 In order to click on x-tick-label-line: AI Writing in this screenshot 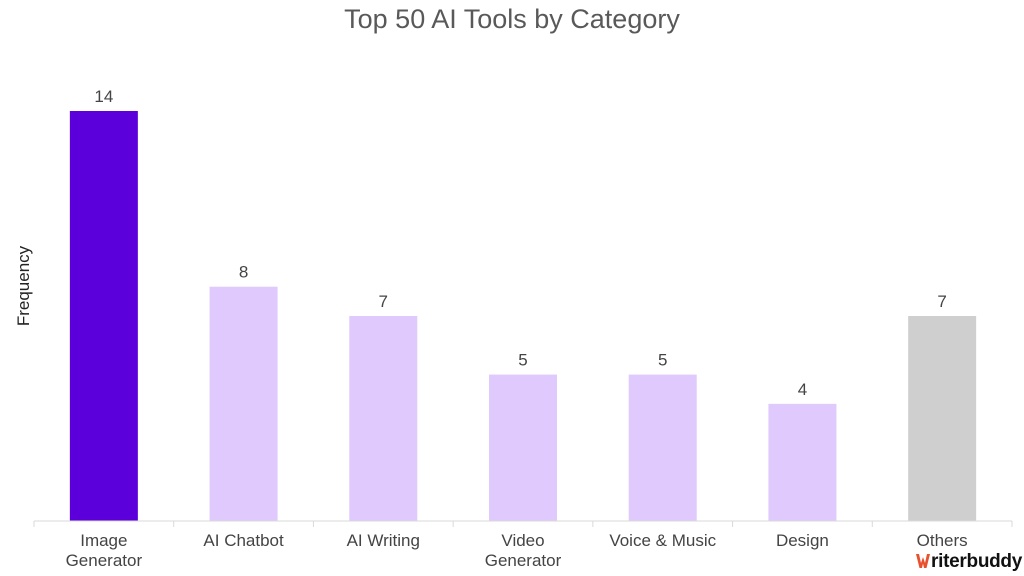, I will do `click(383, 540)`.